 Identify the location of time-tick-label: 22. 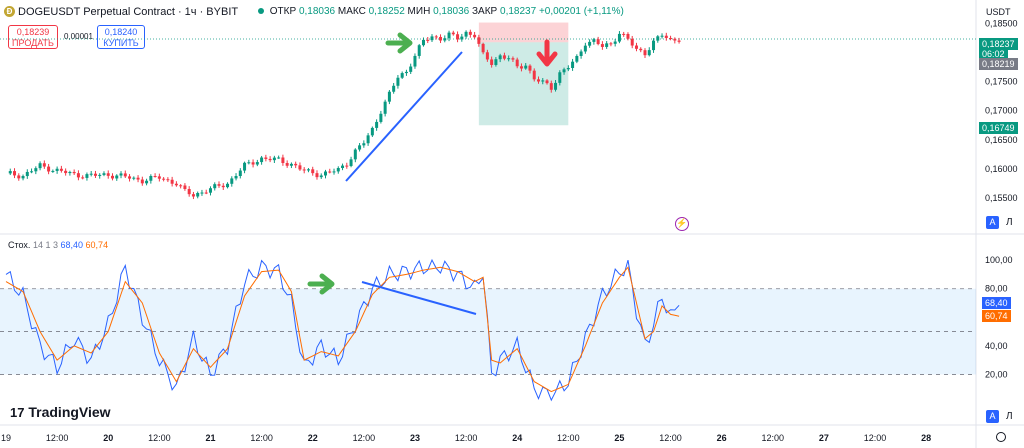
(313, 438).